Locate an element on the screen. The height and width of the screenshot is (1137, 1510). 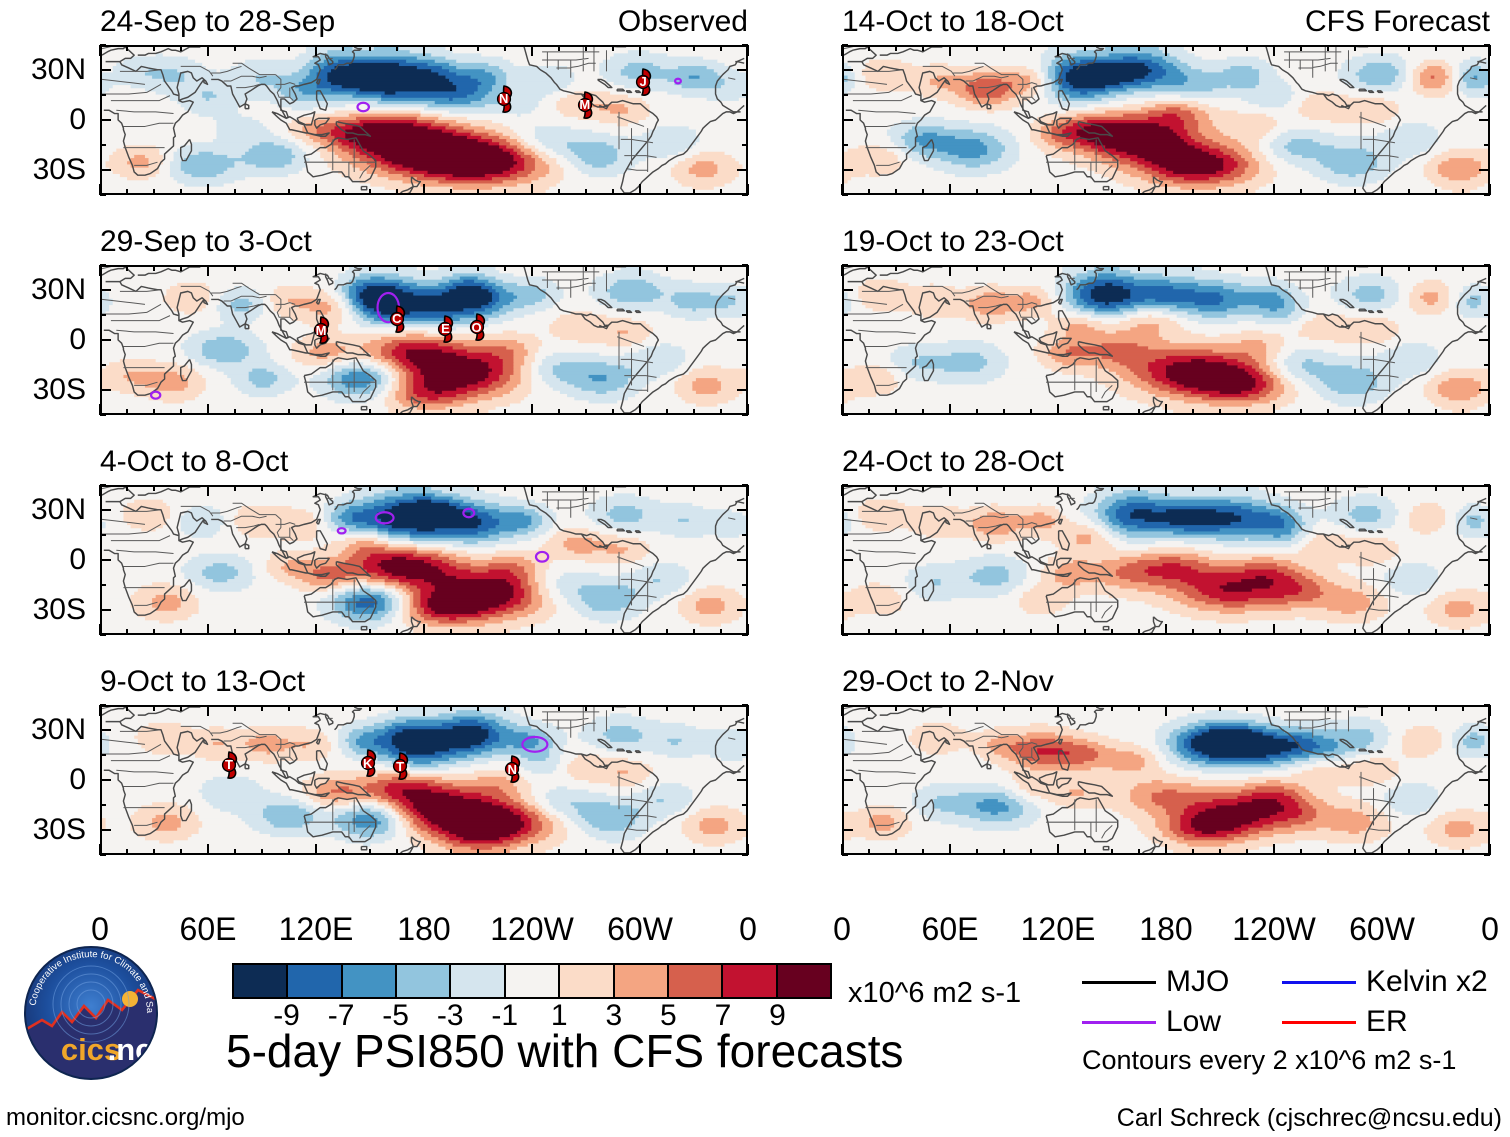
map-panel-4: 9-Oct to 13-Oct T K T N 30N 0 30S is located at coordinates (375, 778).